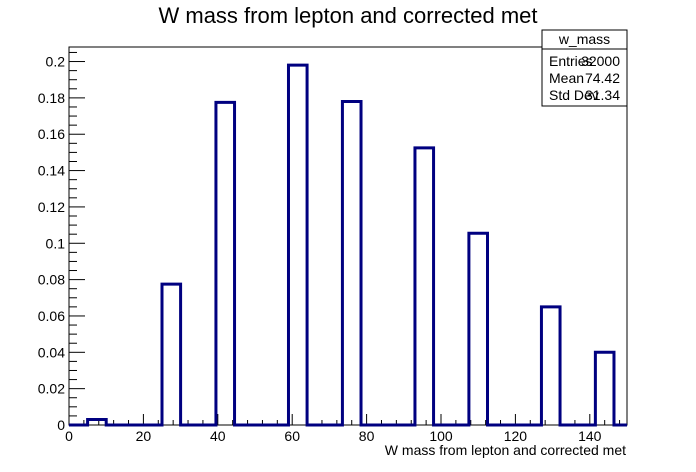 The width and height of the screenshot is (696, 472). Describe the element at coordinates (574, 95) in the screenshot. I see `stats-stddev-label: Std Dev` at that location.